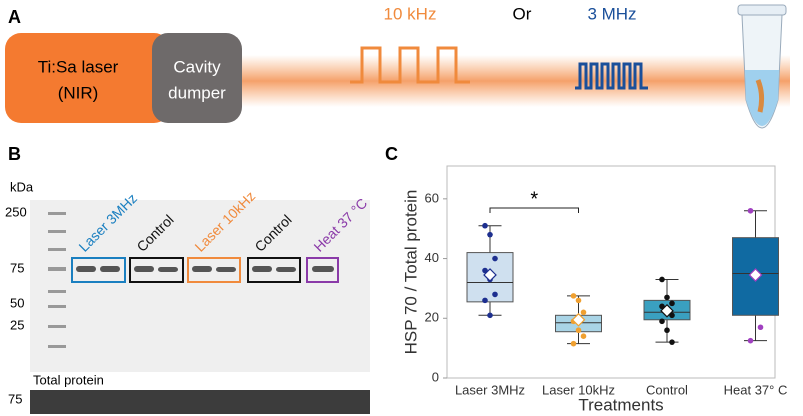 This screenshot has width=803, height=416. What do you see at coordinates (435, 376) in the screenshot?
I see `y-tick-label: 0` at bounding box center [435, 376].